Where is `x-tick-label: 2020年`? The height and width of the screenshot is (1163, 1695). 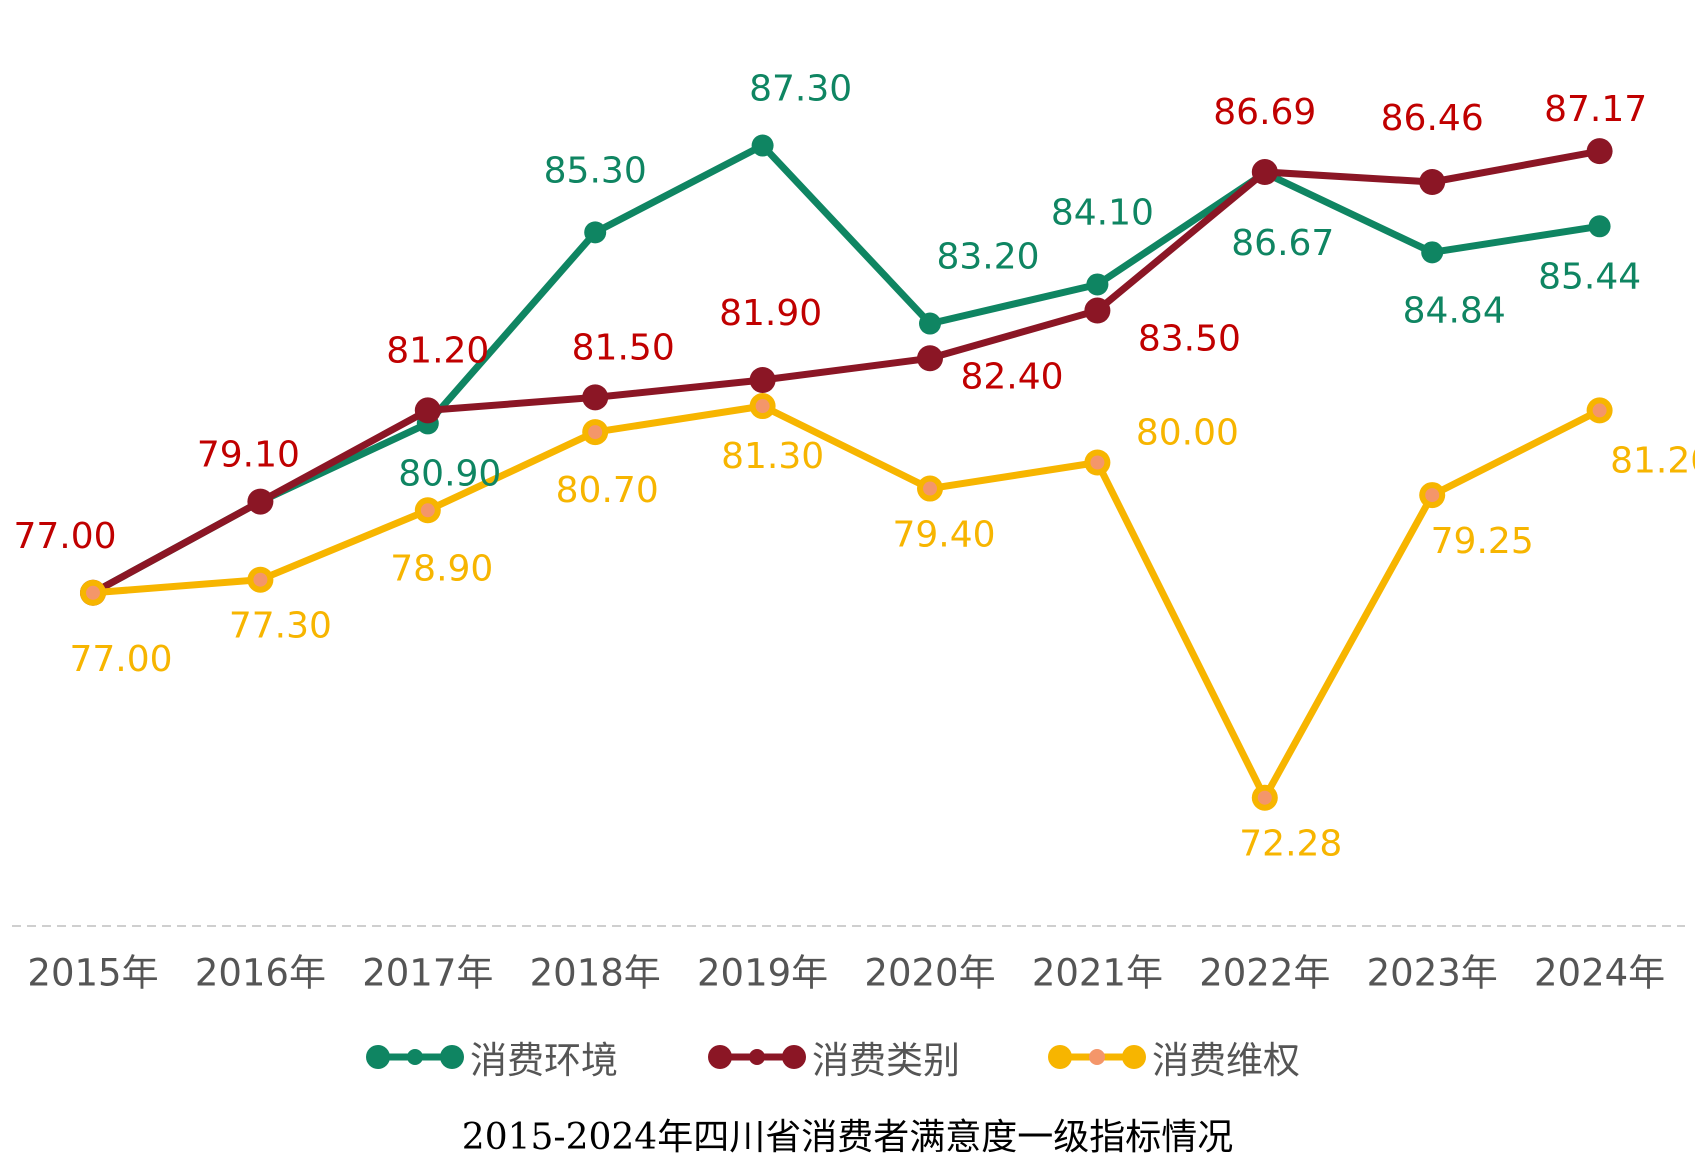 x-tick-label: 2020年 is located at coordinates (929, 973).